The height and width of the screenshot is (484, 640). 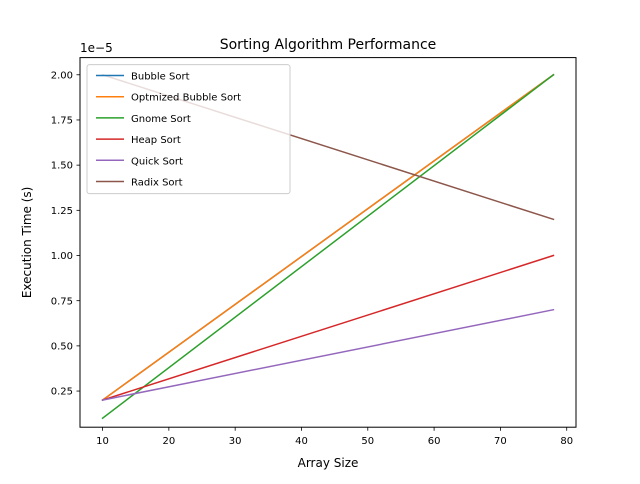 What do you see at coordinates (62, 75) in the screenshot?
I see `y-tick-label: 2.00` at bounding box center [62, 75].